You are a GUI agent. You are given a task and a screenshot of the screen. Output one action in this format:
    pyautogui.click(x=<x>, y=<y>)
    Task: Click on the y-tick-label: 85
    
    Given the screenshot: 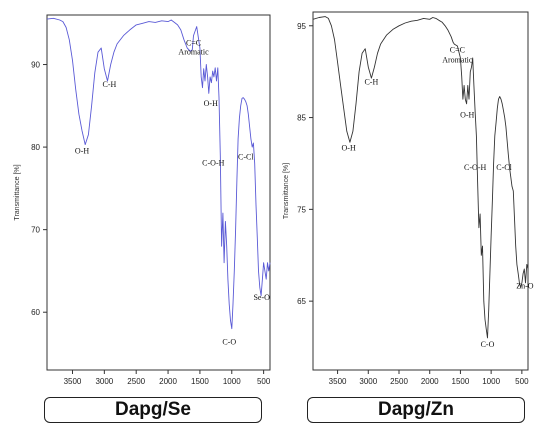 What is the action you would take?
    pyautogui.click(x=301, y=118)
    